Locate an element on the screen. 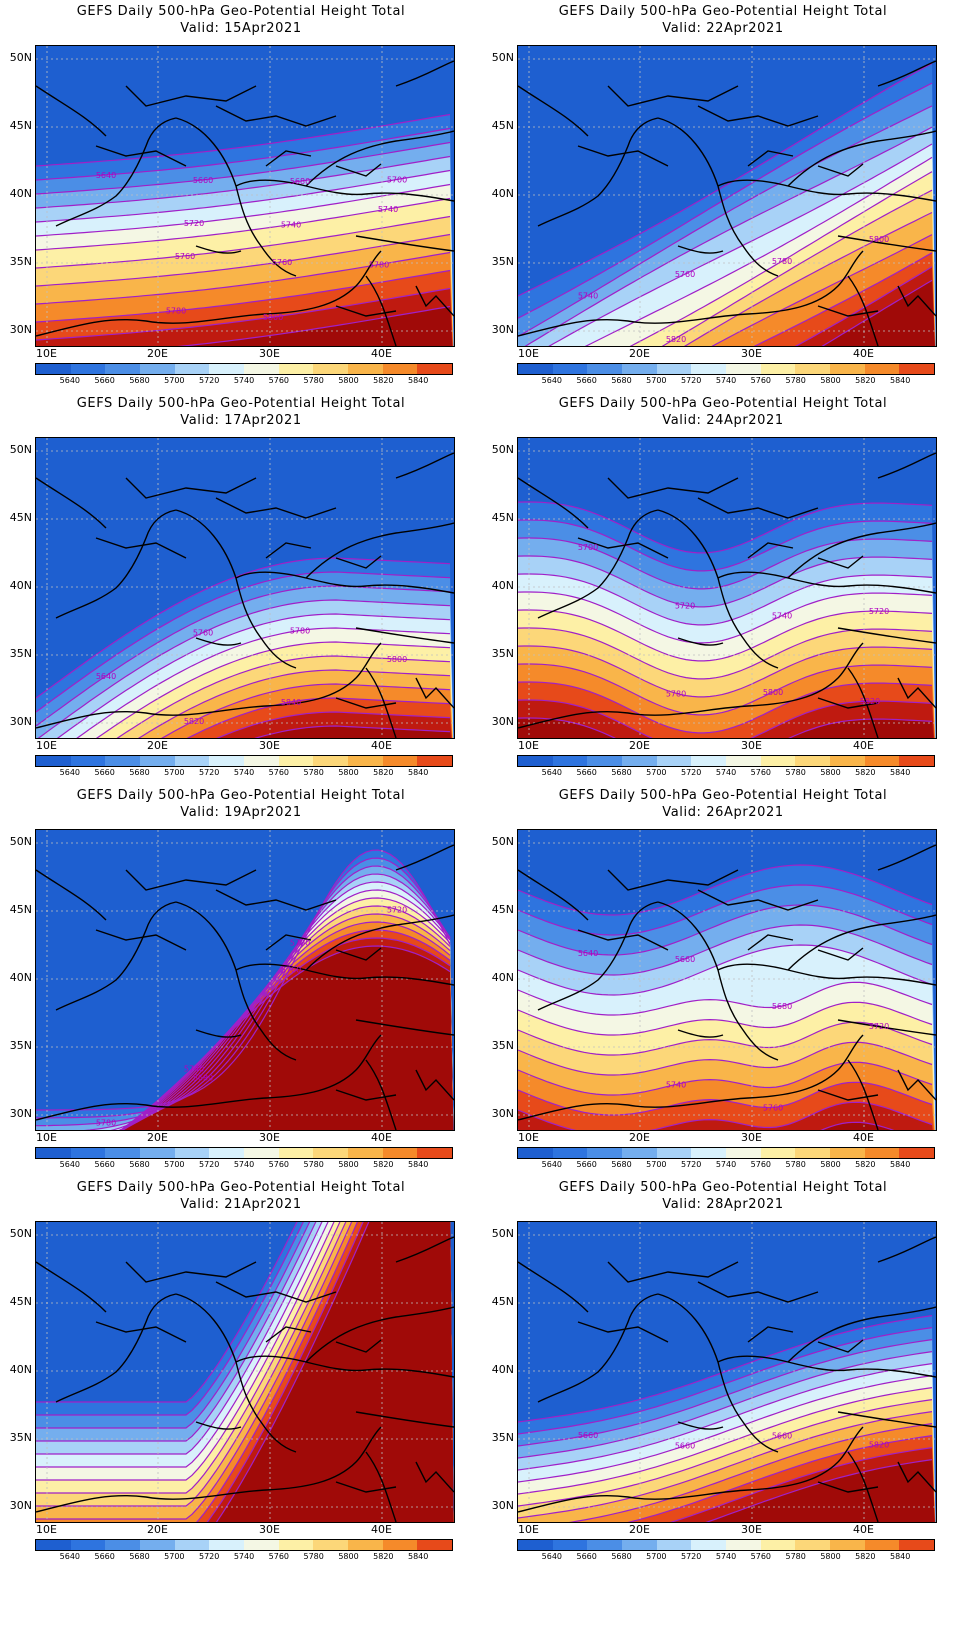 Image resolution: width=964 pixels, height=1640 pixels. height-map: 5660 5660 5660 5820 is located at coordinates (727, 1372).